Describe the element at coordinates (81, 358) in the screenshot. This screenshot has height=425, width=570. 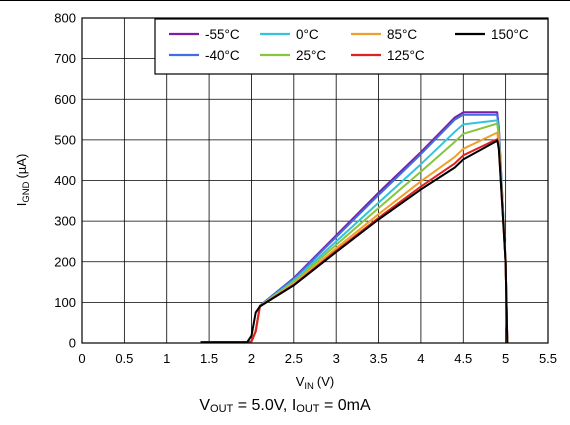
I see `x-tick-label: 0` at that location.